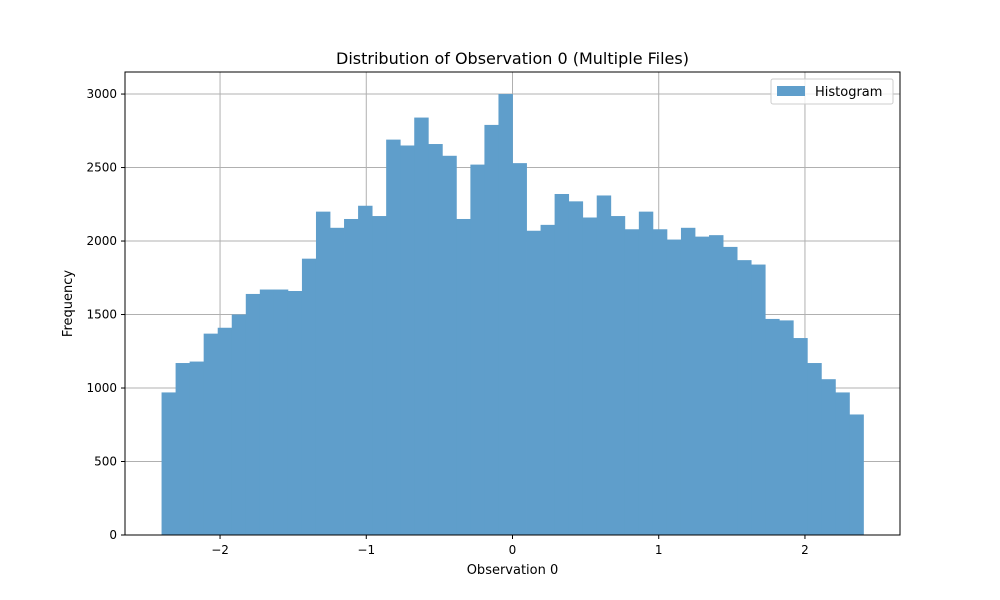 The height and width of the screenshot is (600, 1000). I want to click on legend: Histogram, so click(832, 91).